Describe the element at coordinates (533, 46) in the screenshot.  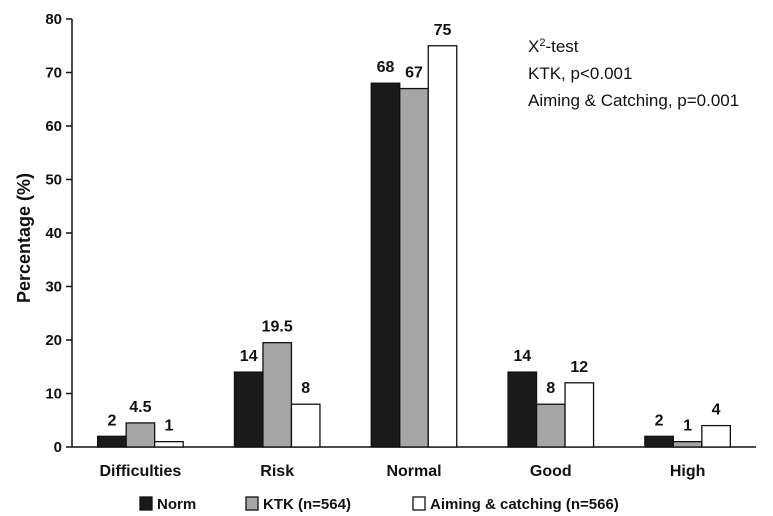
I see `annotation-chi-symbol: X` at that location.